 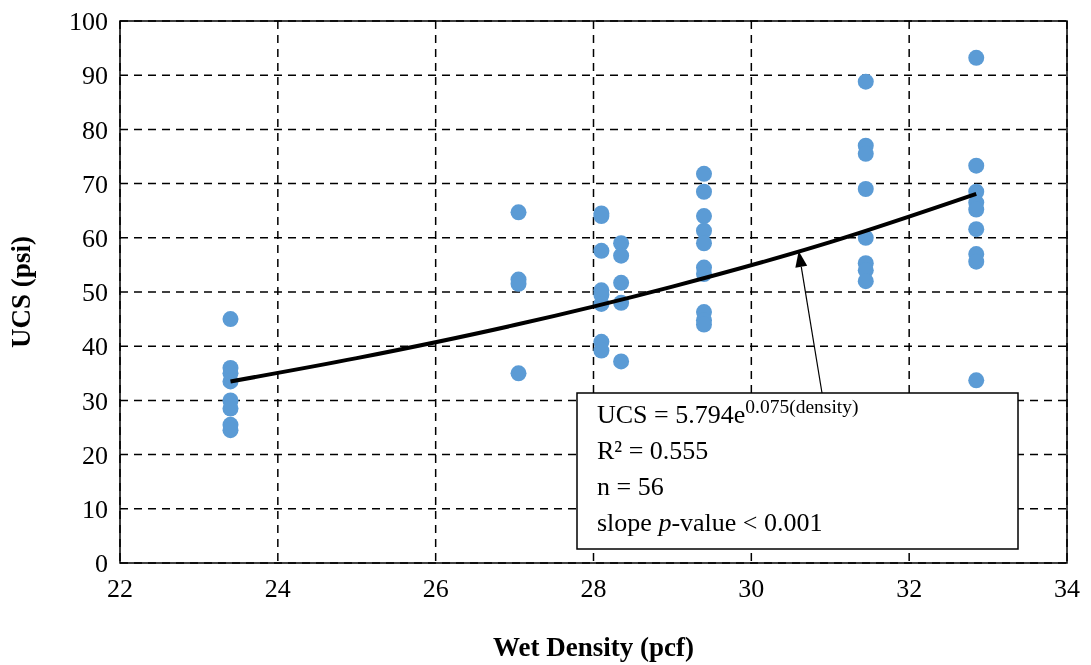 What do you see at coordinates (95, 238) in the screenshot?
I see `y-tick-label: 60` at bounding box center [95, 238].